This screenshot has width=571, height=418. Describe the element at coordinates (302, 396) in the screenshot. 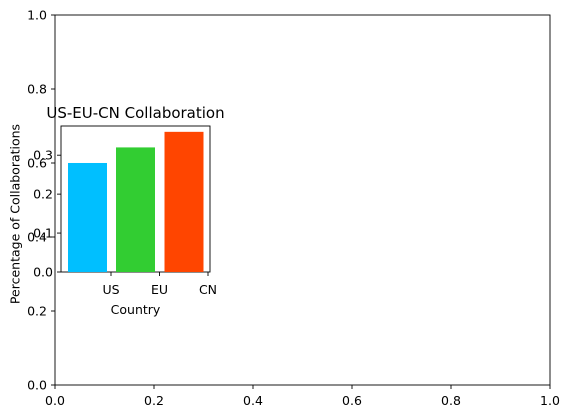

I see `main-x-ticks: 0.0 0.2 0.4 0.6 0.8 1.0` at that location.